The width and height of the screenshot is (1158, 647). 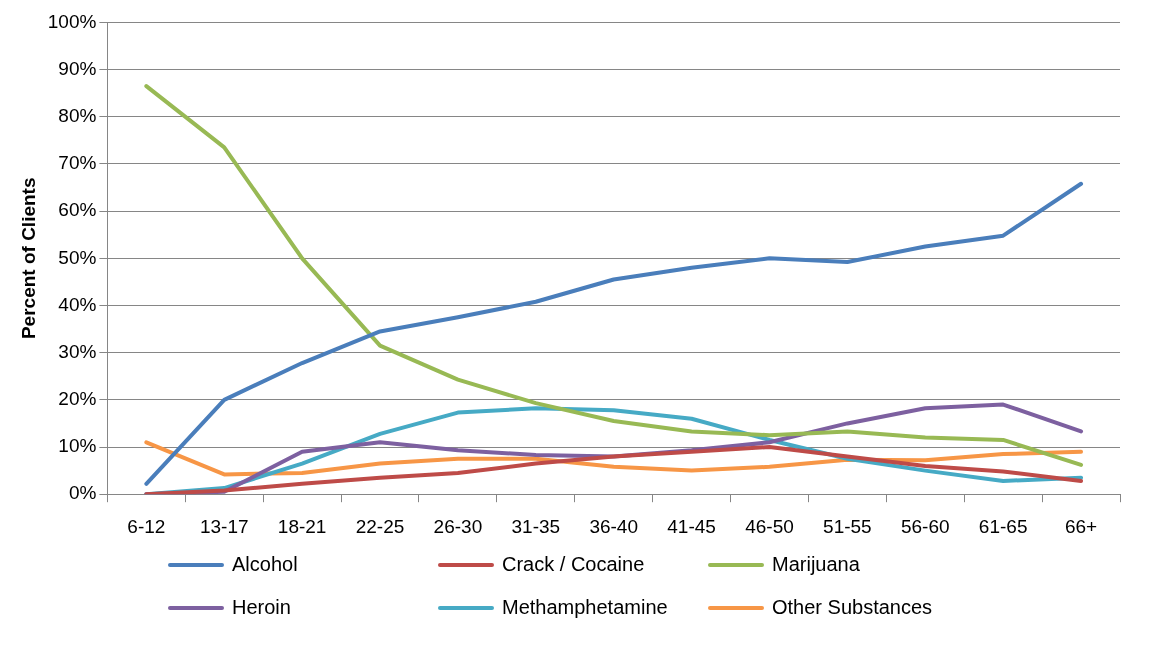 What do you see at coordinates (1081, 526) in the screenshot?
I see `x-tick-label: 66+` at bounding box center [1081, 526].